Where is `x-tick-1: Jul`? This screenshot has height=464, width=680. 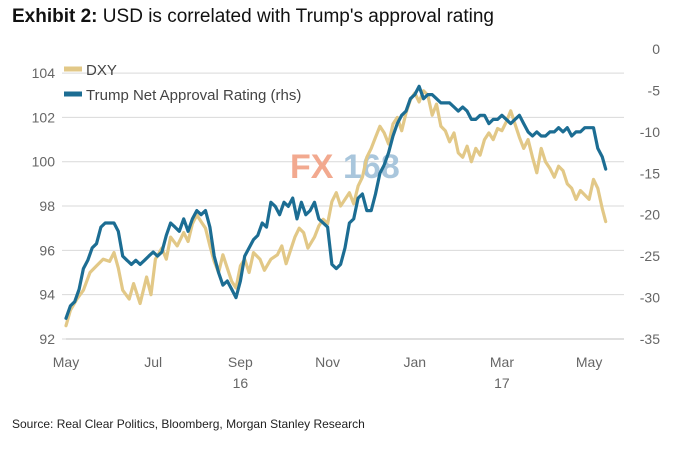 x-tick-1: Jul is located at coordinates (153, 362).